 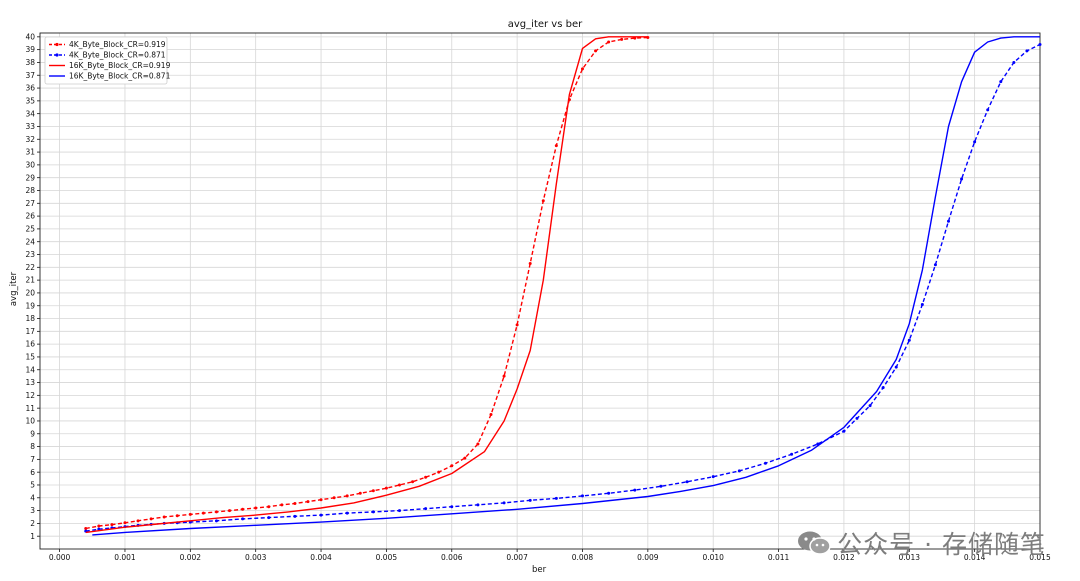 I want to click on wechat-icon, so click(x=814, y=543).